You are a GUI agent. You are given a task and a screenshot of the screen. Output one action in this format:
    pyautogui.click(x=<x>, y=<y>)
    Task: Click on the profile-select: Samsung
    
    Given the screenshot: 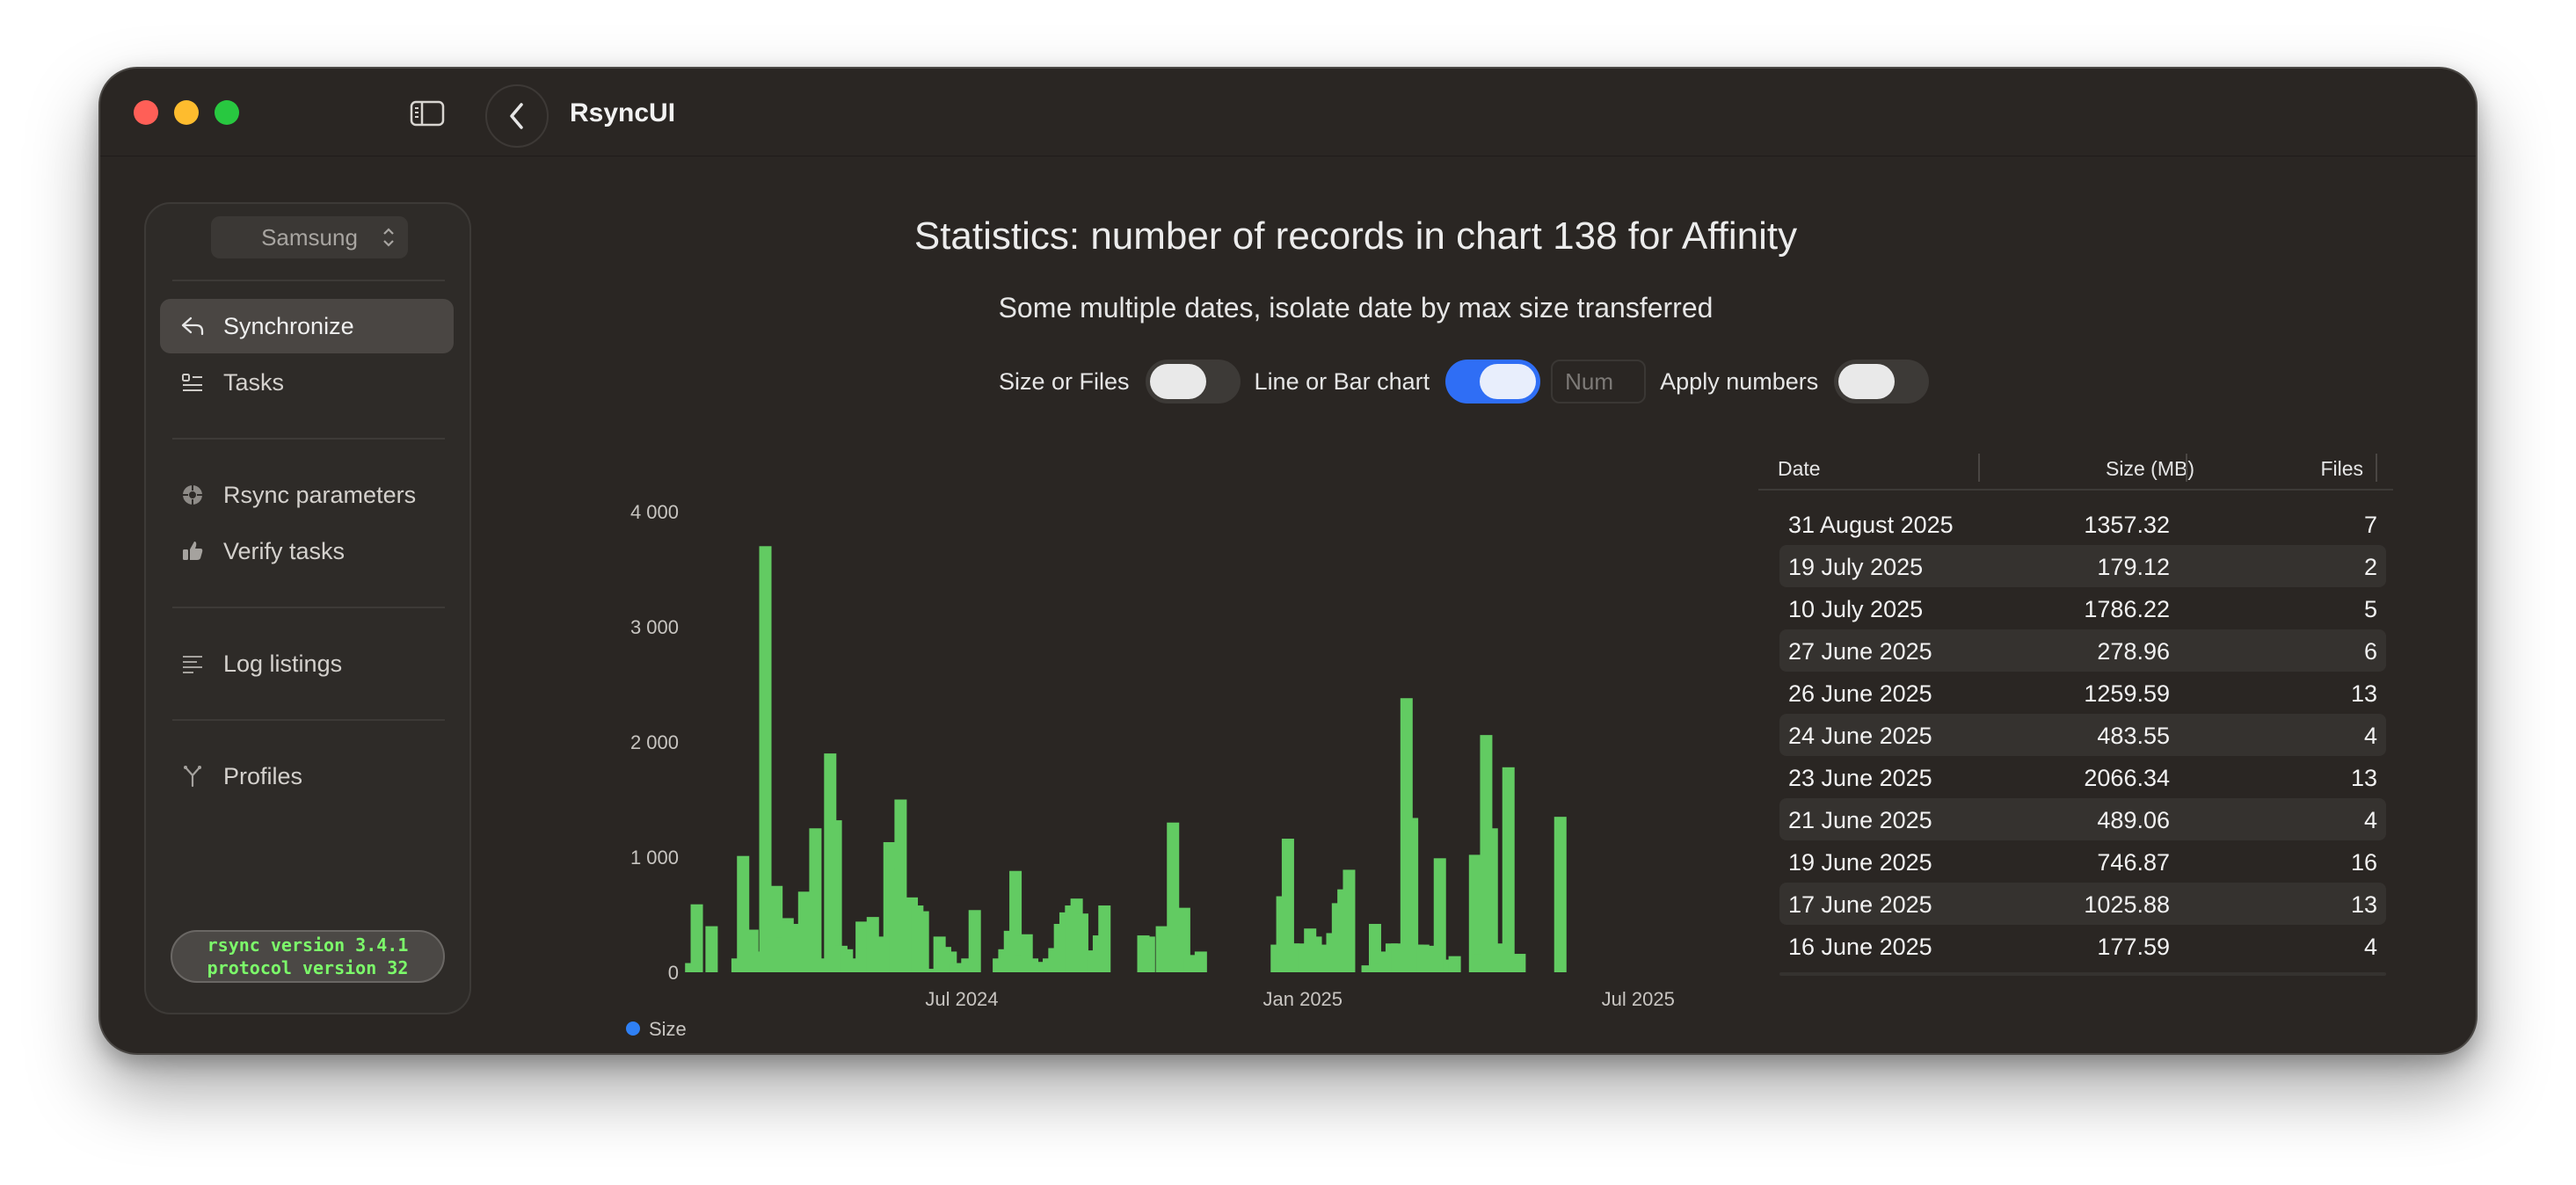 What is the action you would take?
    pyautogui.click(x=309, y=237)
    